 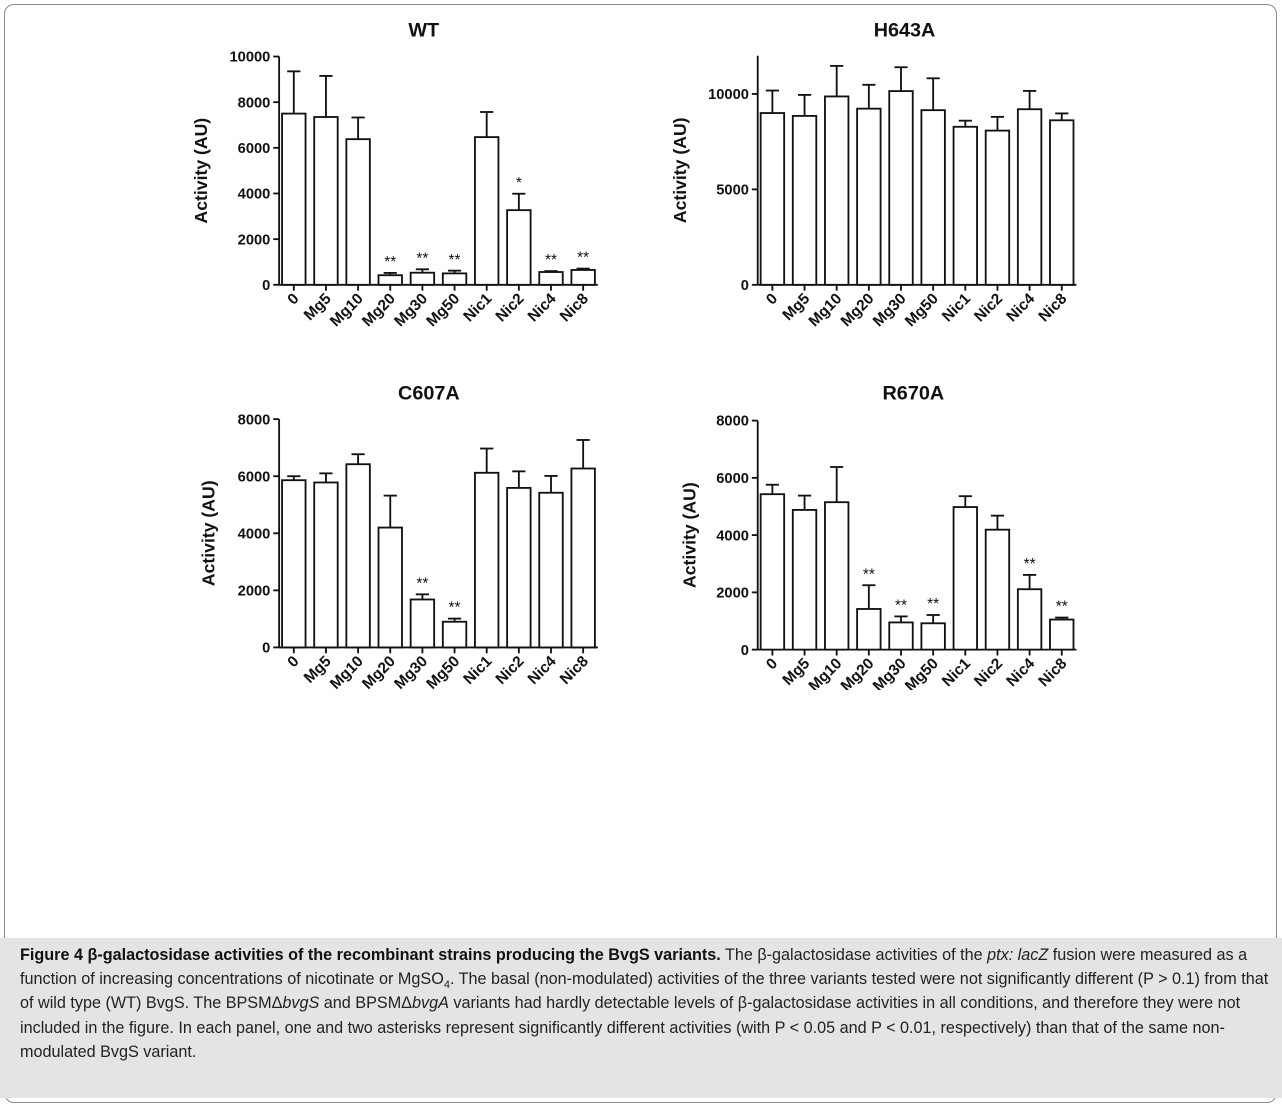 I want to click on x-tick-label: Mg10, so click(x=347, y=671).